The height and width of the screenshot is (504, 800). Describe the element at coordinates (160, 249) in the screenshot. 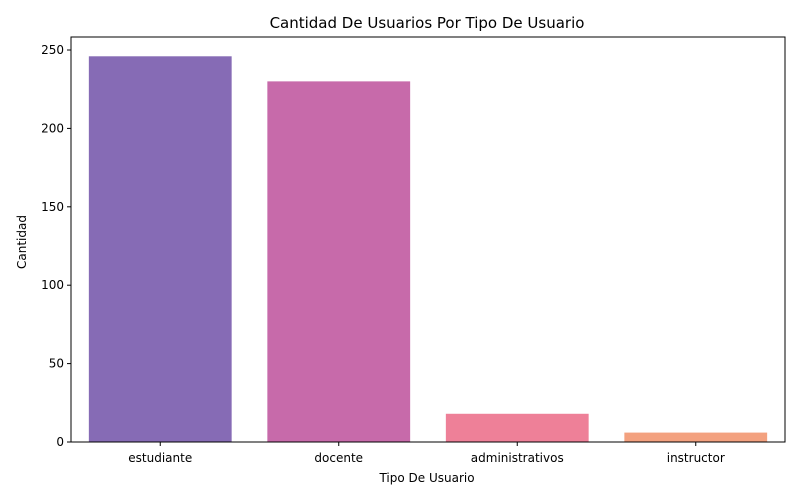

I see `bar-estudiante` at that location.